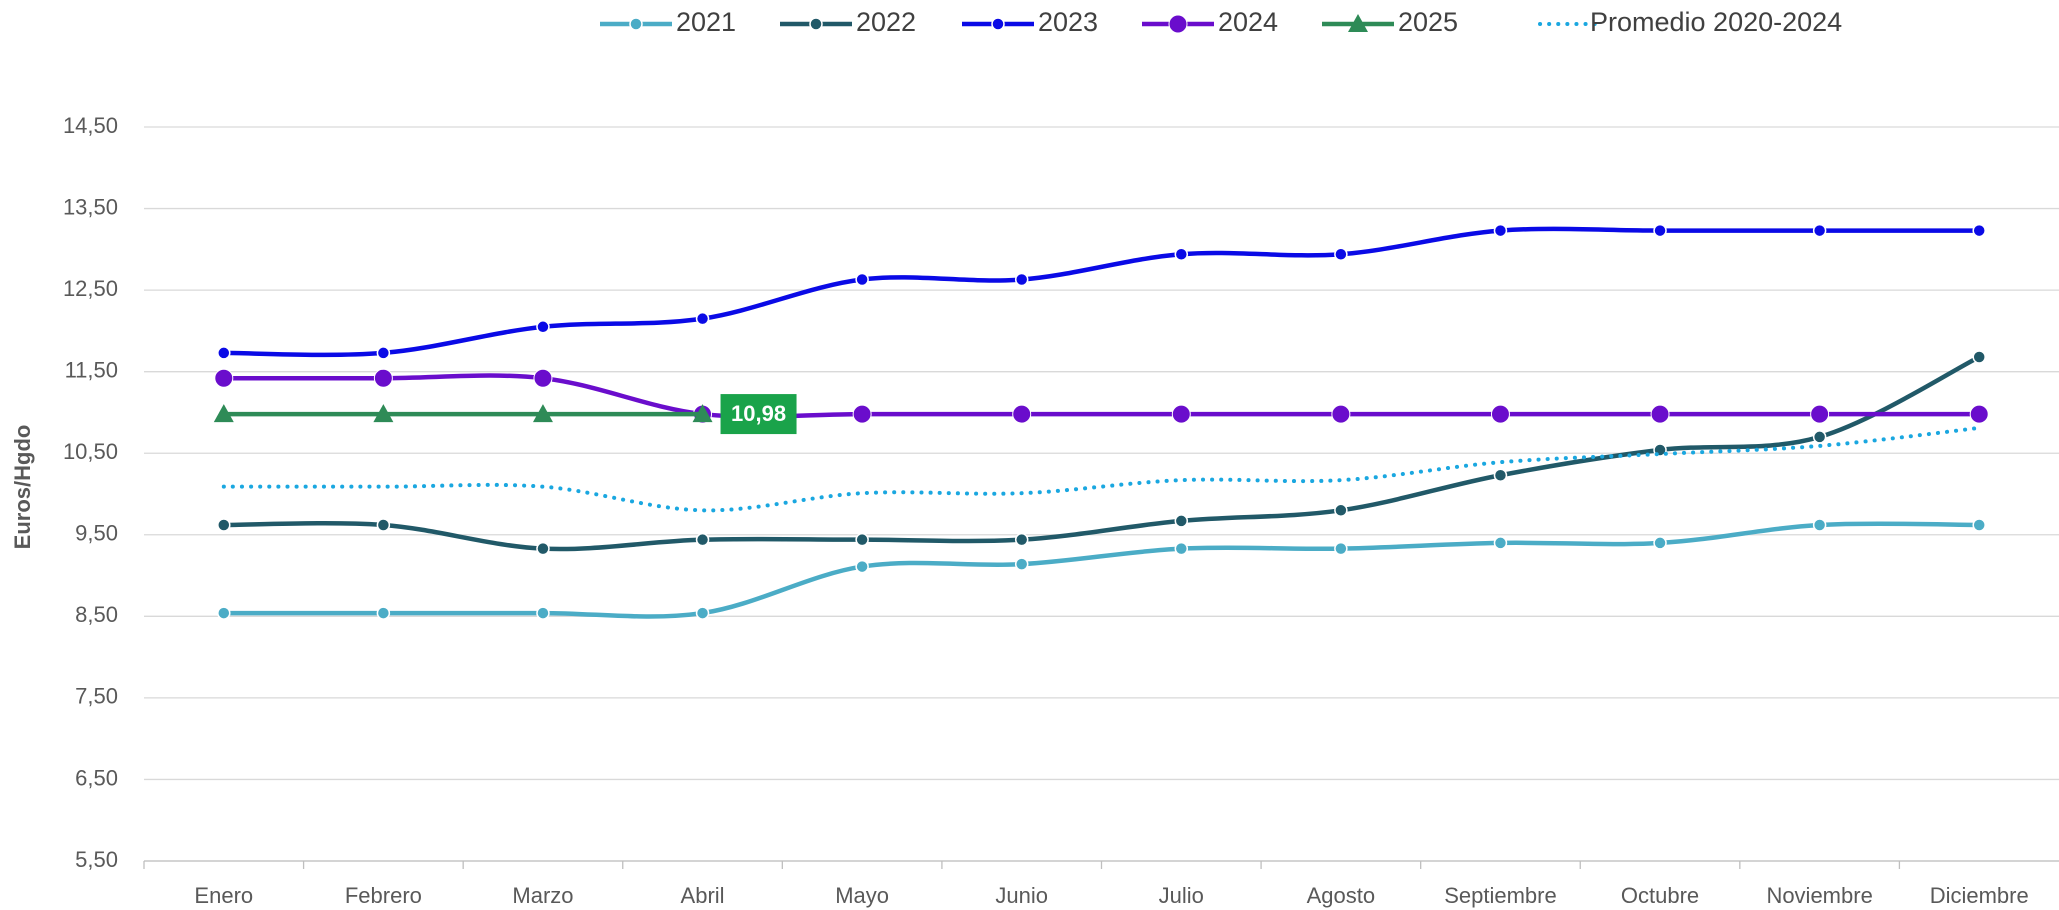  I want to click on legend-label: 2024, so click(1248, 22).